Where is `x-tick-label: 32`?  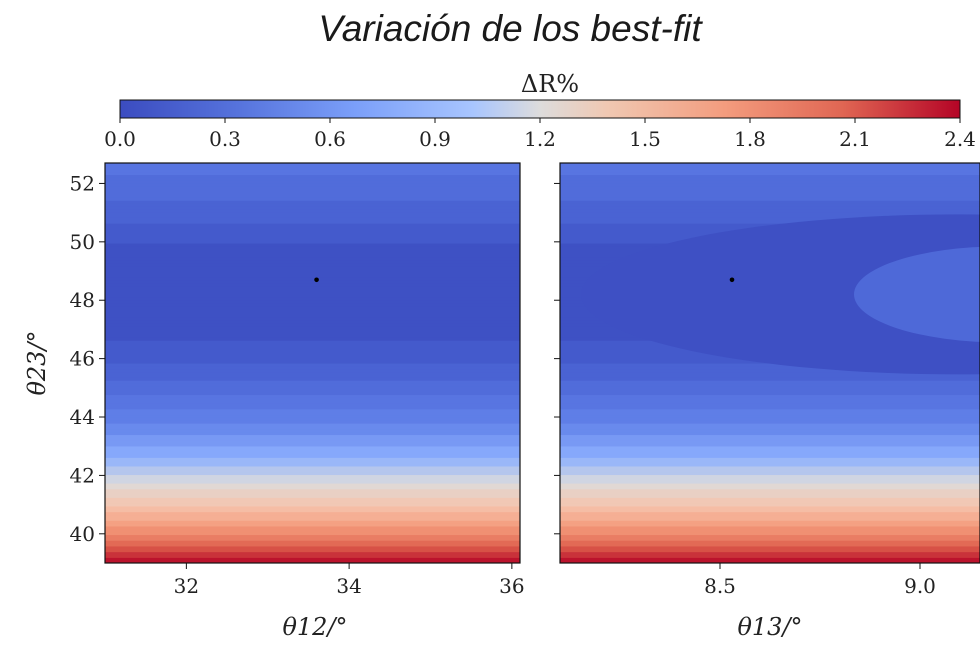
x-tick-label: 32 is located at coordinates (186, 586).